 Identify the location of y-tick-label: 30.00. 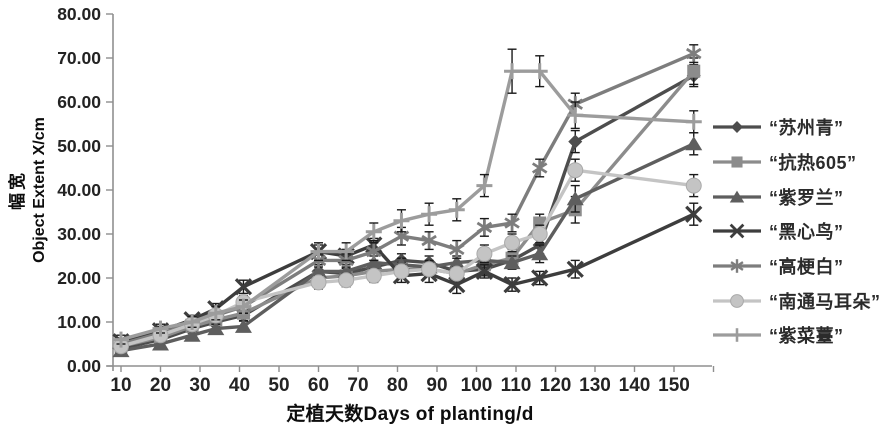
(79, 234).